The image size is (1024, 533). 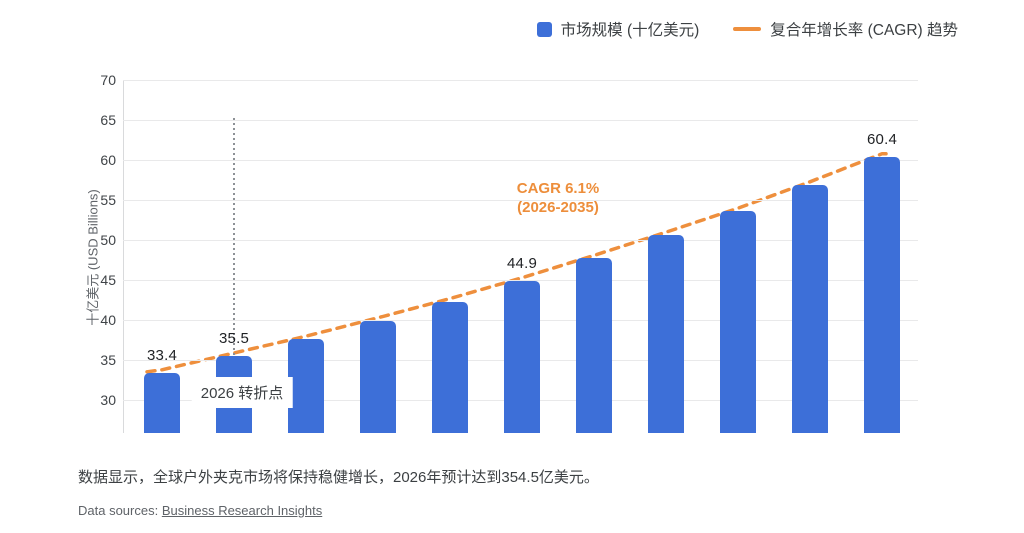 I want to click on legend-market-size-label: 市场规模 (十亿美元), so click(x=630, y=30).